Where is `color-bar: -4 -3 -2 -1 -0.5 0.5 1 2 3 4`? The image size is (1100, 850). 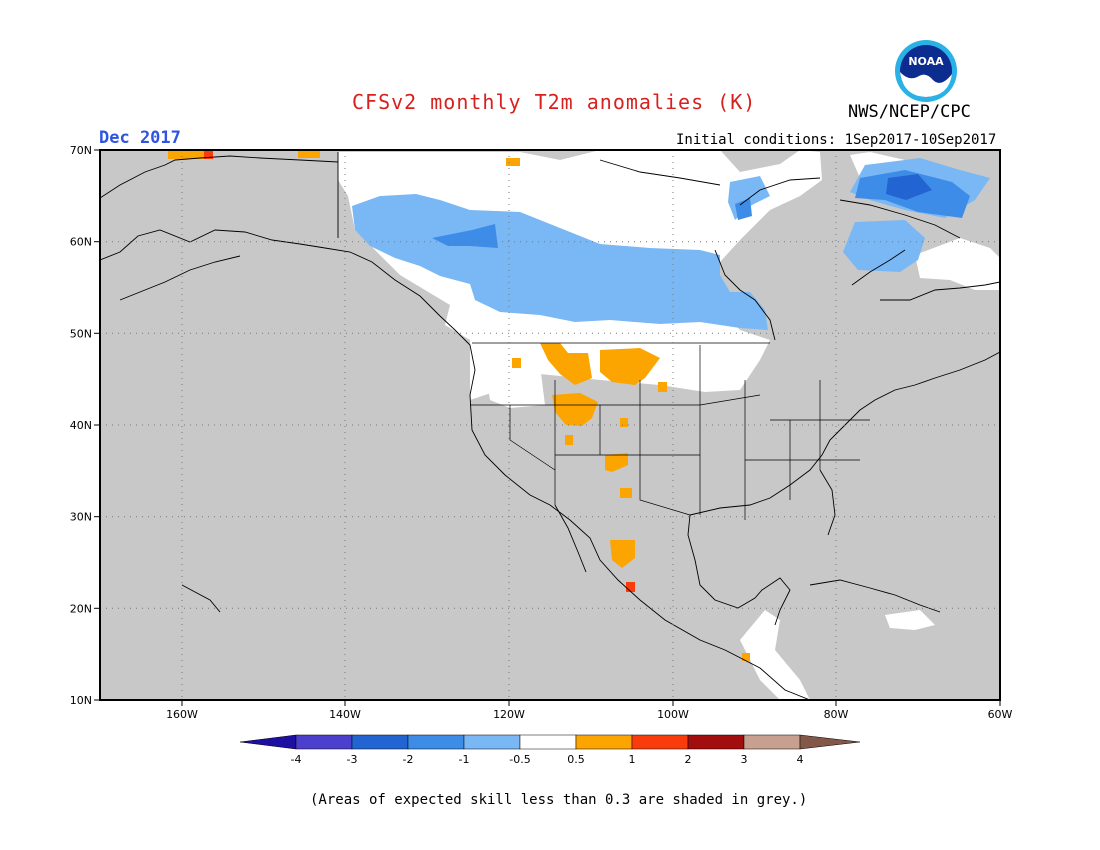 color-bar: -4 -3 -2 -1 -0.5 0.5 1 2 3 4 is located at coordinates (550, 750).